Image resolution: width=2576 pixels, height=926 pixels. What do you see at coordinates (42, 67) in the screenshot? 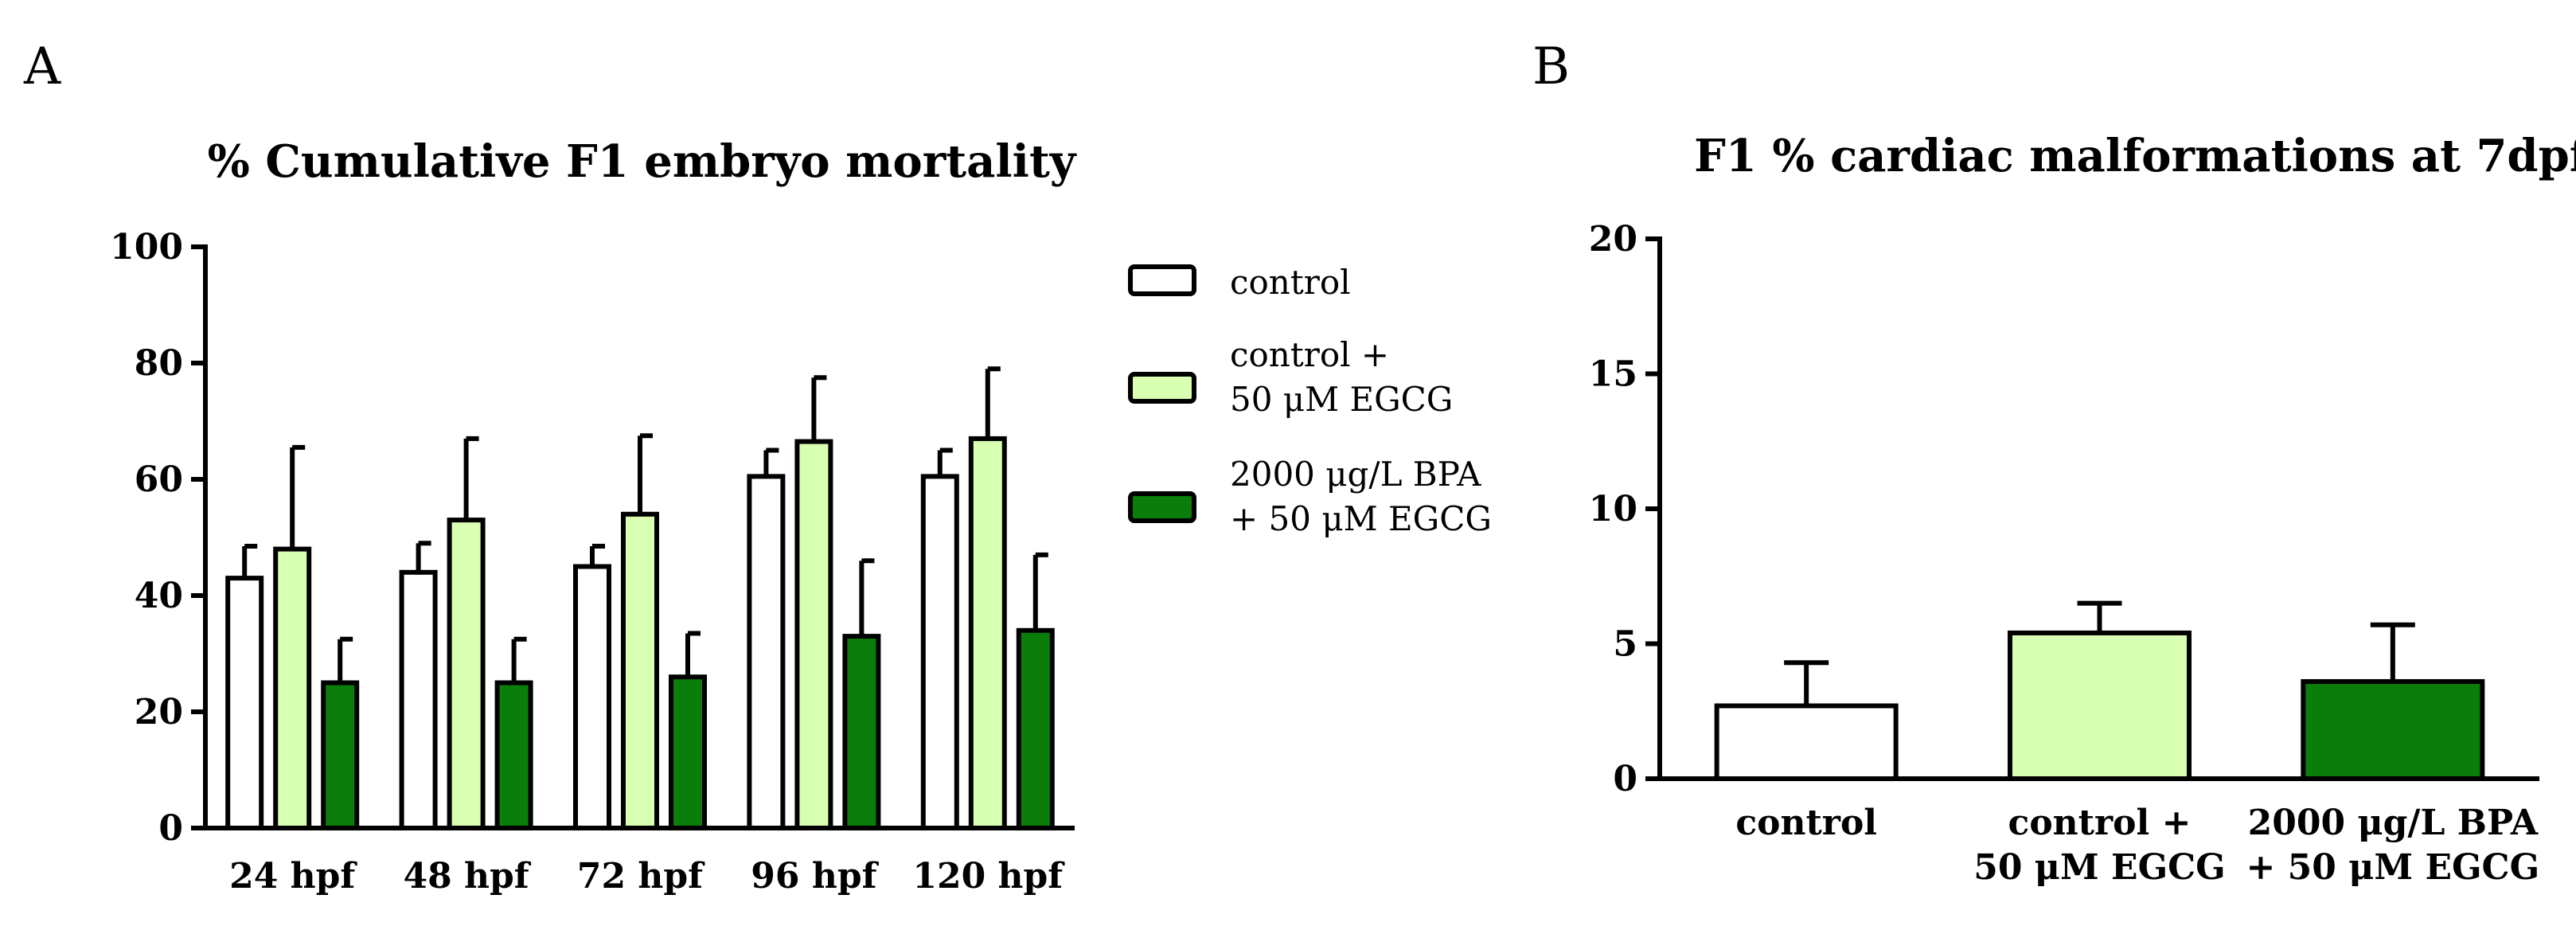
I see `panel-label-a: A` at bounding box center [42, 67].